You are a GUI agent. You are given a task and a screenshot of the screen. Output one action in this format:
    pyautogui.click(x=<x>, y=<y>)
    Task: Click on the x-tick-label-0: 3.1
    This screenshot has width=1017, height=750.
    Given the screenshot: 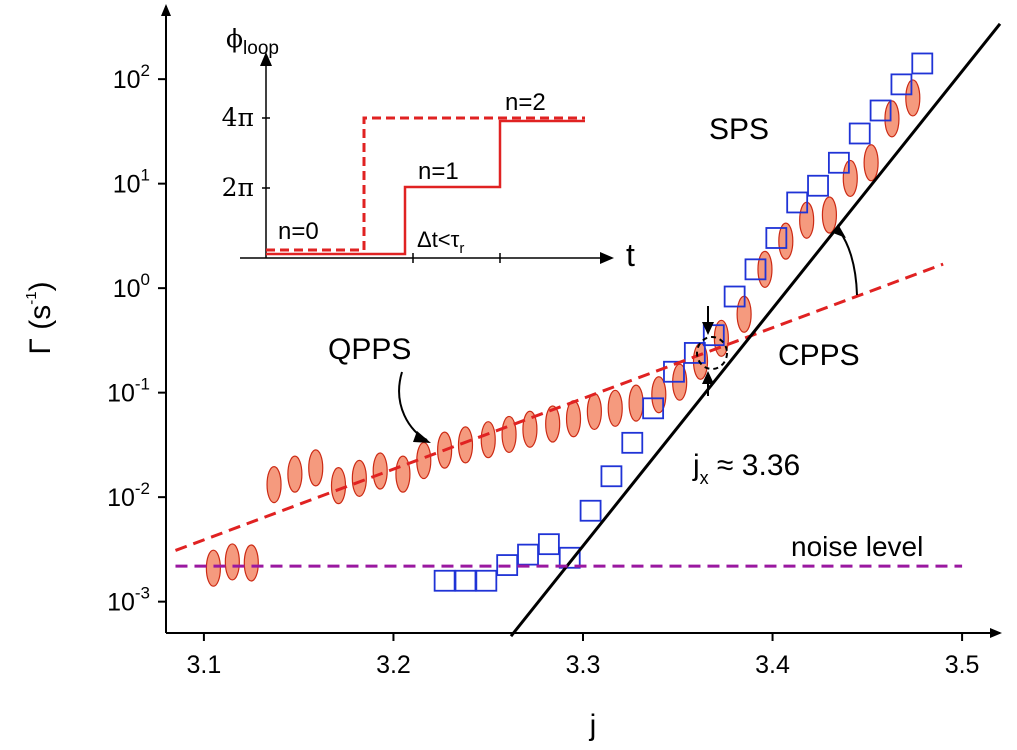 What is the action you would take?
    pyautogui.click(x=204, y=665)
    